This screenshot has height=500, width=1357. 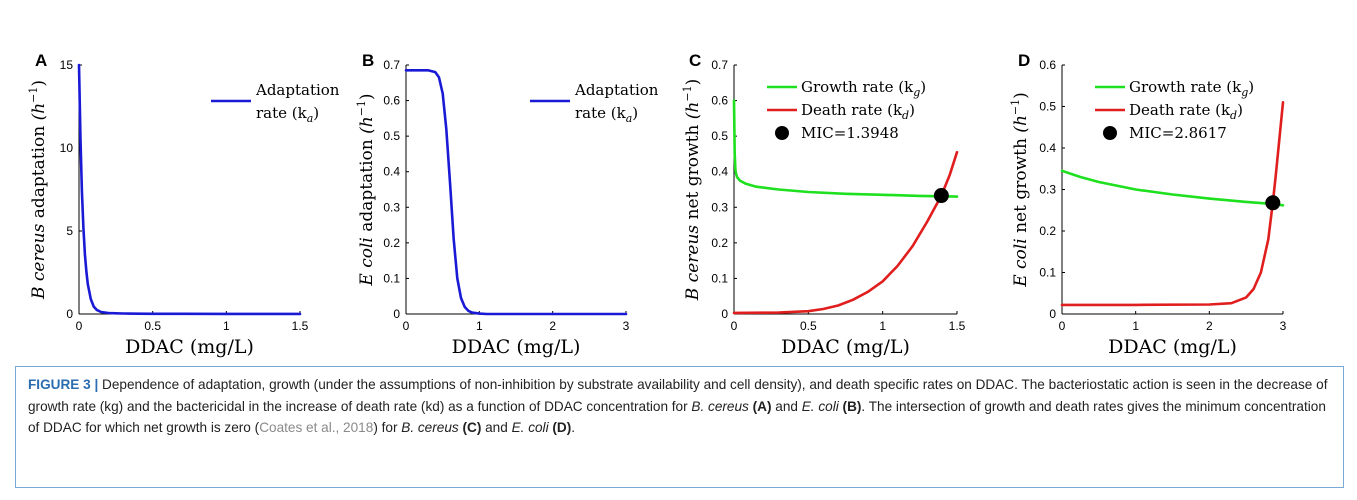 I want to click on mic-marker-c, so click(x=941, y=196).